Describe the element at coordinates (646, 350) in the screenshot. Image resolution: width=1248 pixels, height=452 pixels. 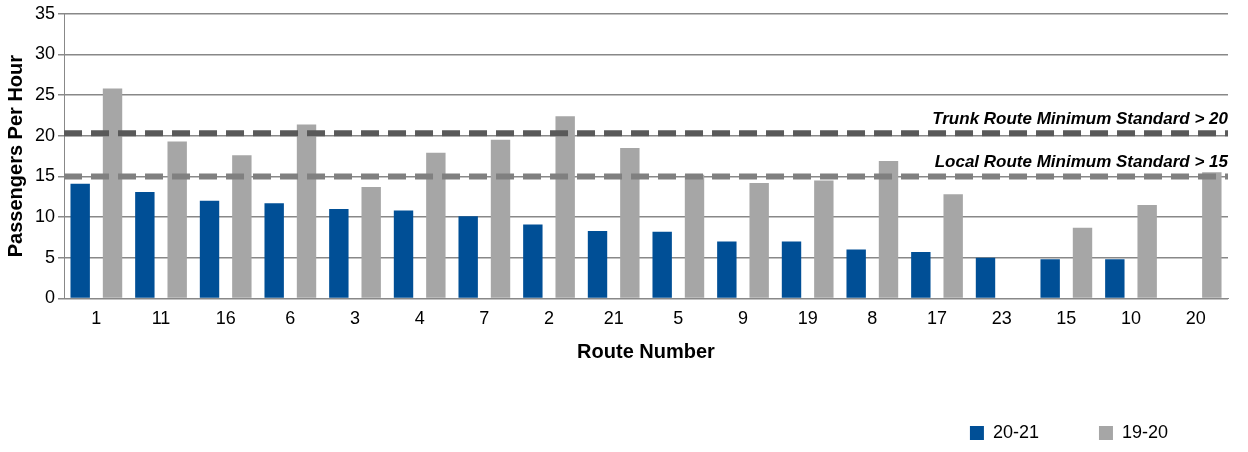
I see `x-axis-title: Route Number` at that location.